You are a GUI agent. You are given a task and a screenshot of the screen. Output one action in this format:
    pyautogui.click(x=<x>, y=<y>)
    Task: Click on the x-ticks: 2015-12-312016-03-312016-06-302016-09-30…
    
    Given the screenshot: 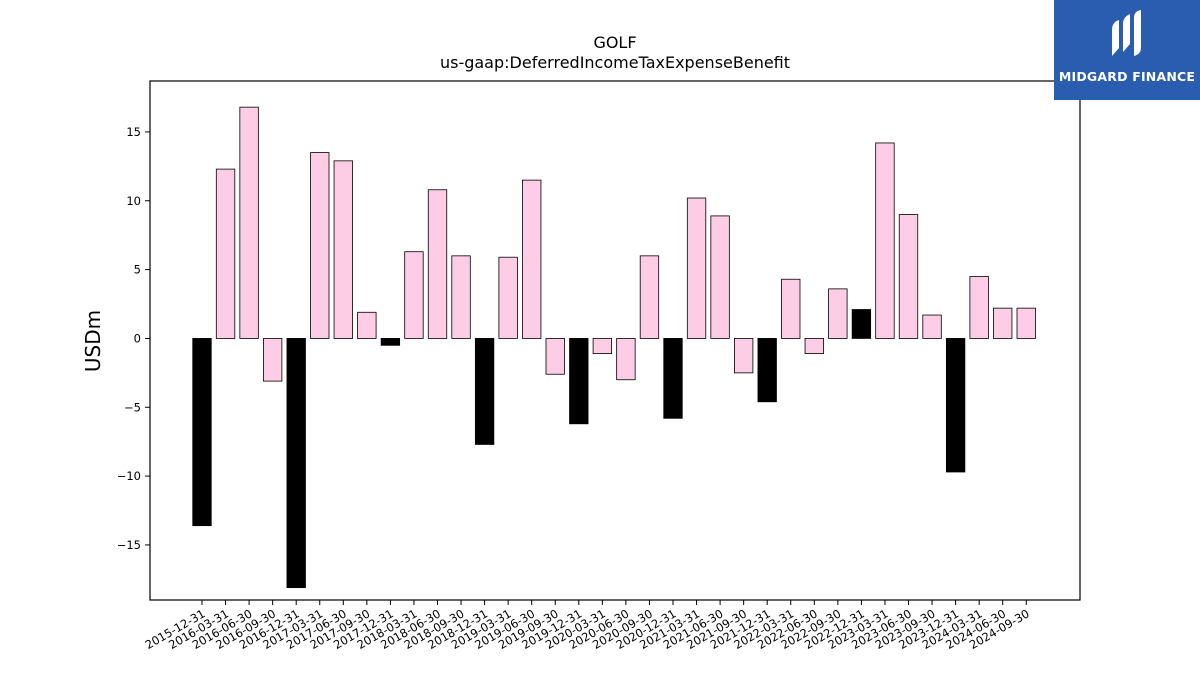 What is the action you would take?
    pyautogui.click(x=587, y=626)
    